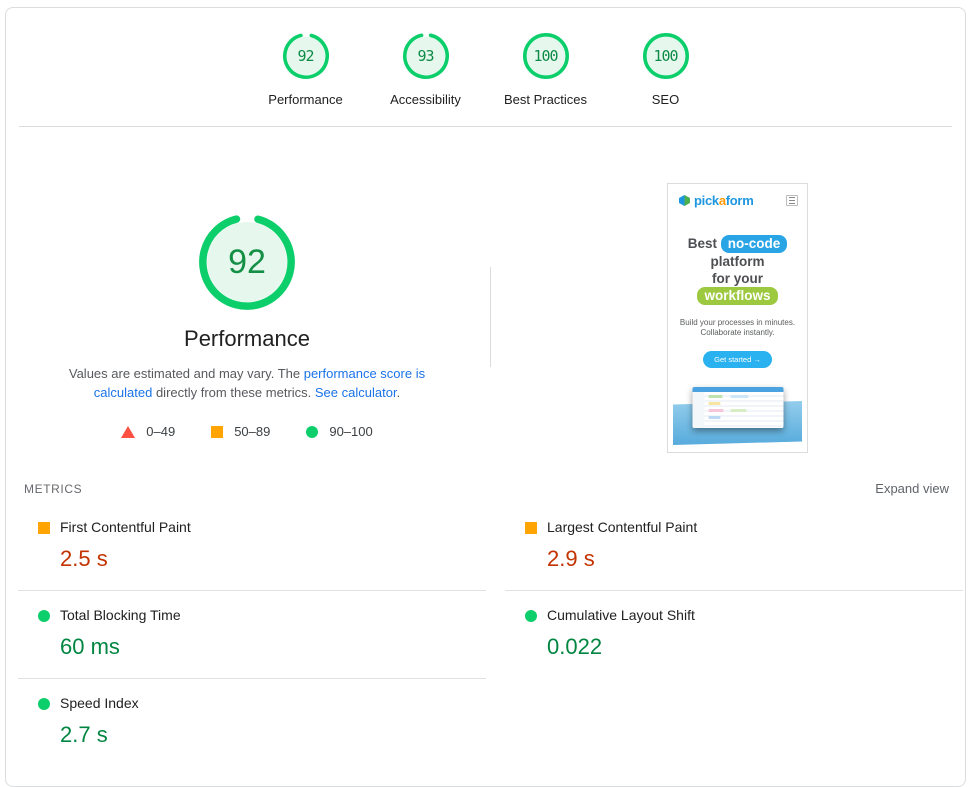  What do you see at coordinates (684, 200) in the screenshot?
I see `pickaform-logo-icon` at bounding box center [684, 200].